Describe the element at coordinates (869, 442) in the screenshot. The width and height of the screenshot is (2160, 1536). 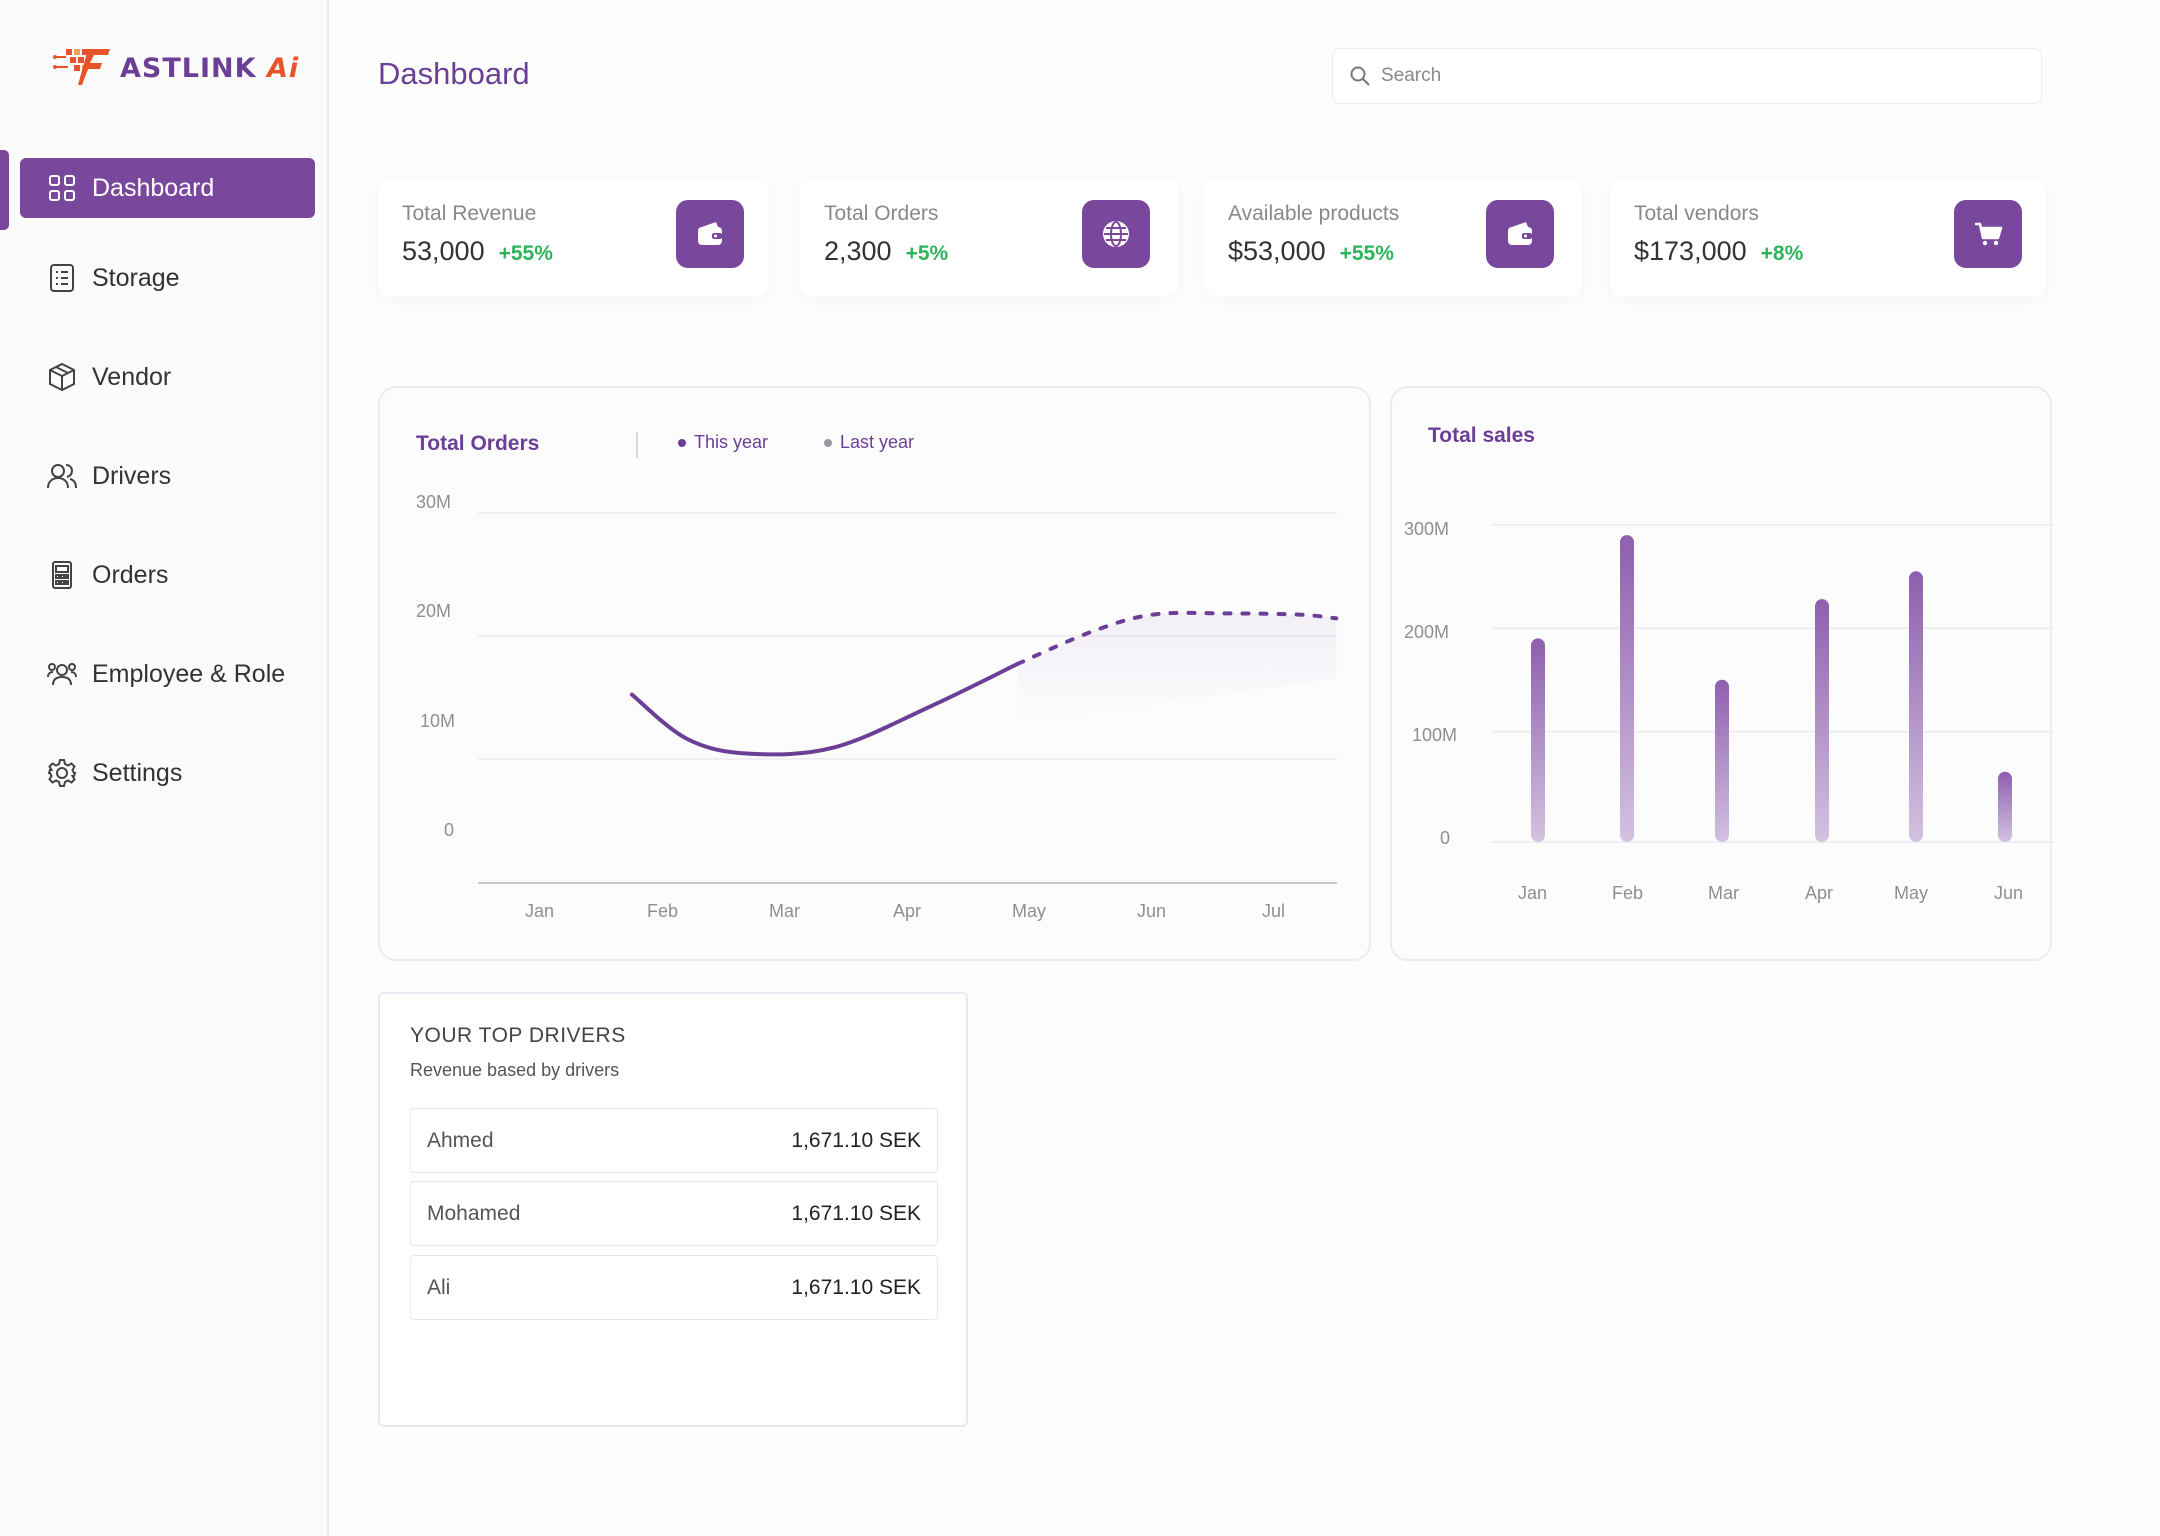
I see `legend-last-year: Last year` at that location.